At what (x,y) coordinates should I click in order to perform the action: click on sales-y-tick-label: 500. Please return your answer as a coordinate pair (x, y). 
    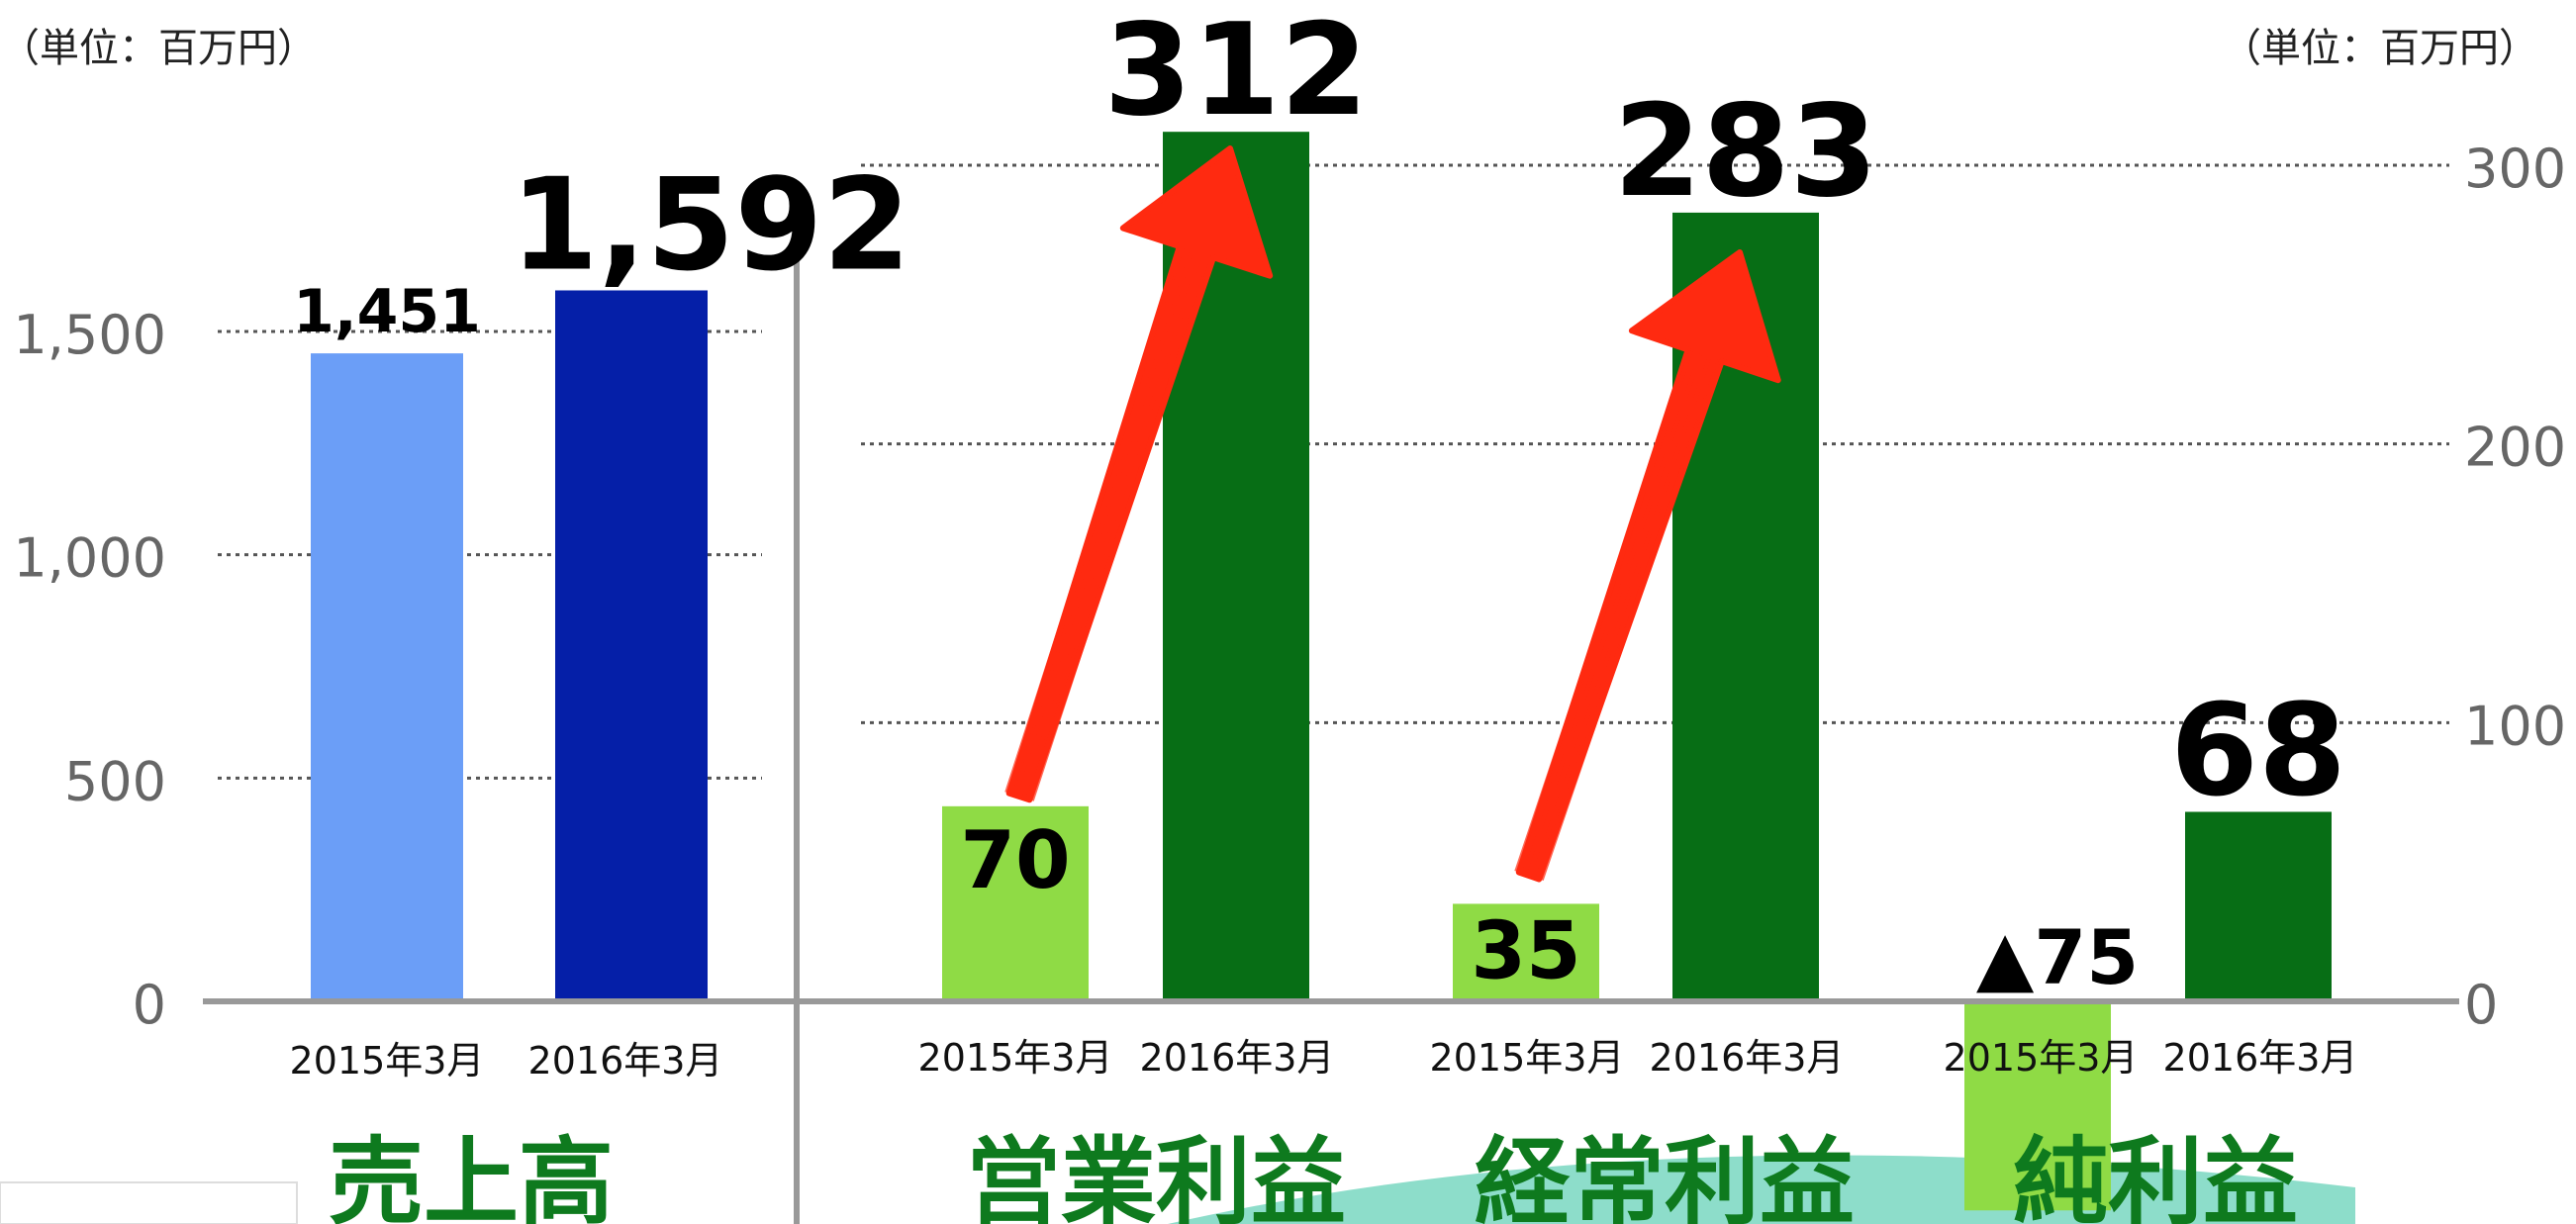
    Looking at the image, I should click on (115, 781).